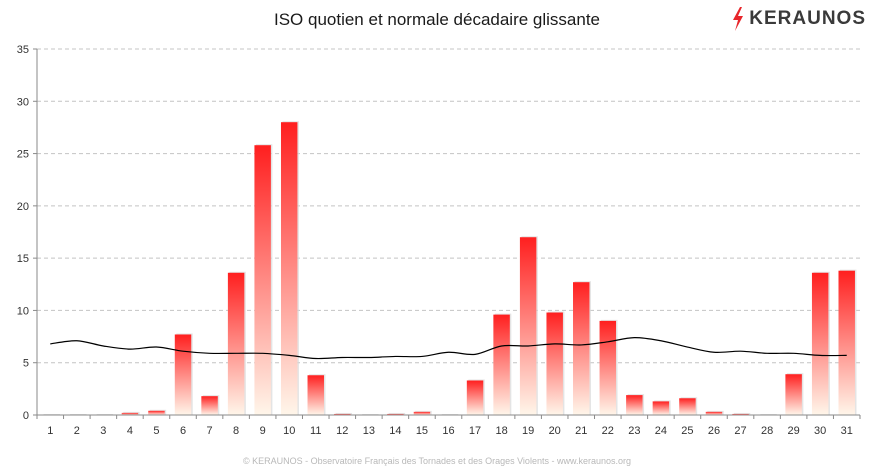 The image size is (874, 472). I want to click on y-tick-label: 0, so click(26, 416).